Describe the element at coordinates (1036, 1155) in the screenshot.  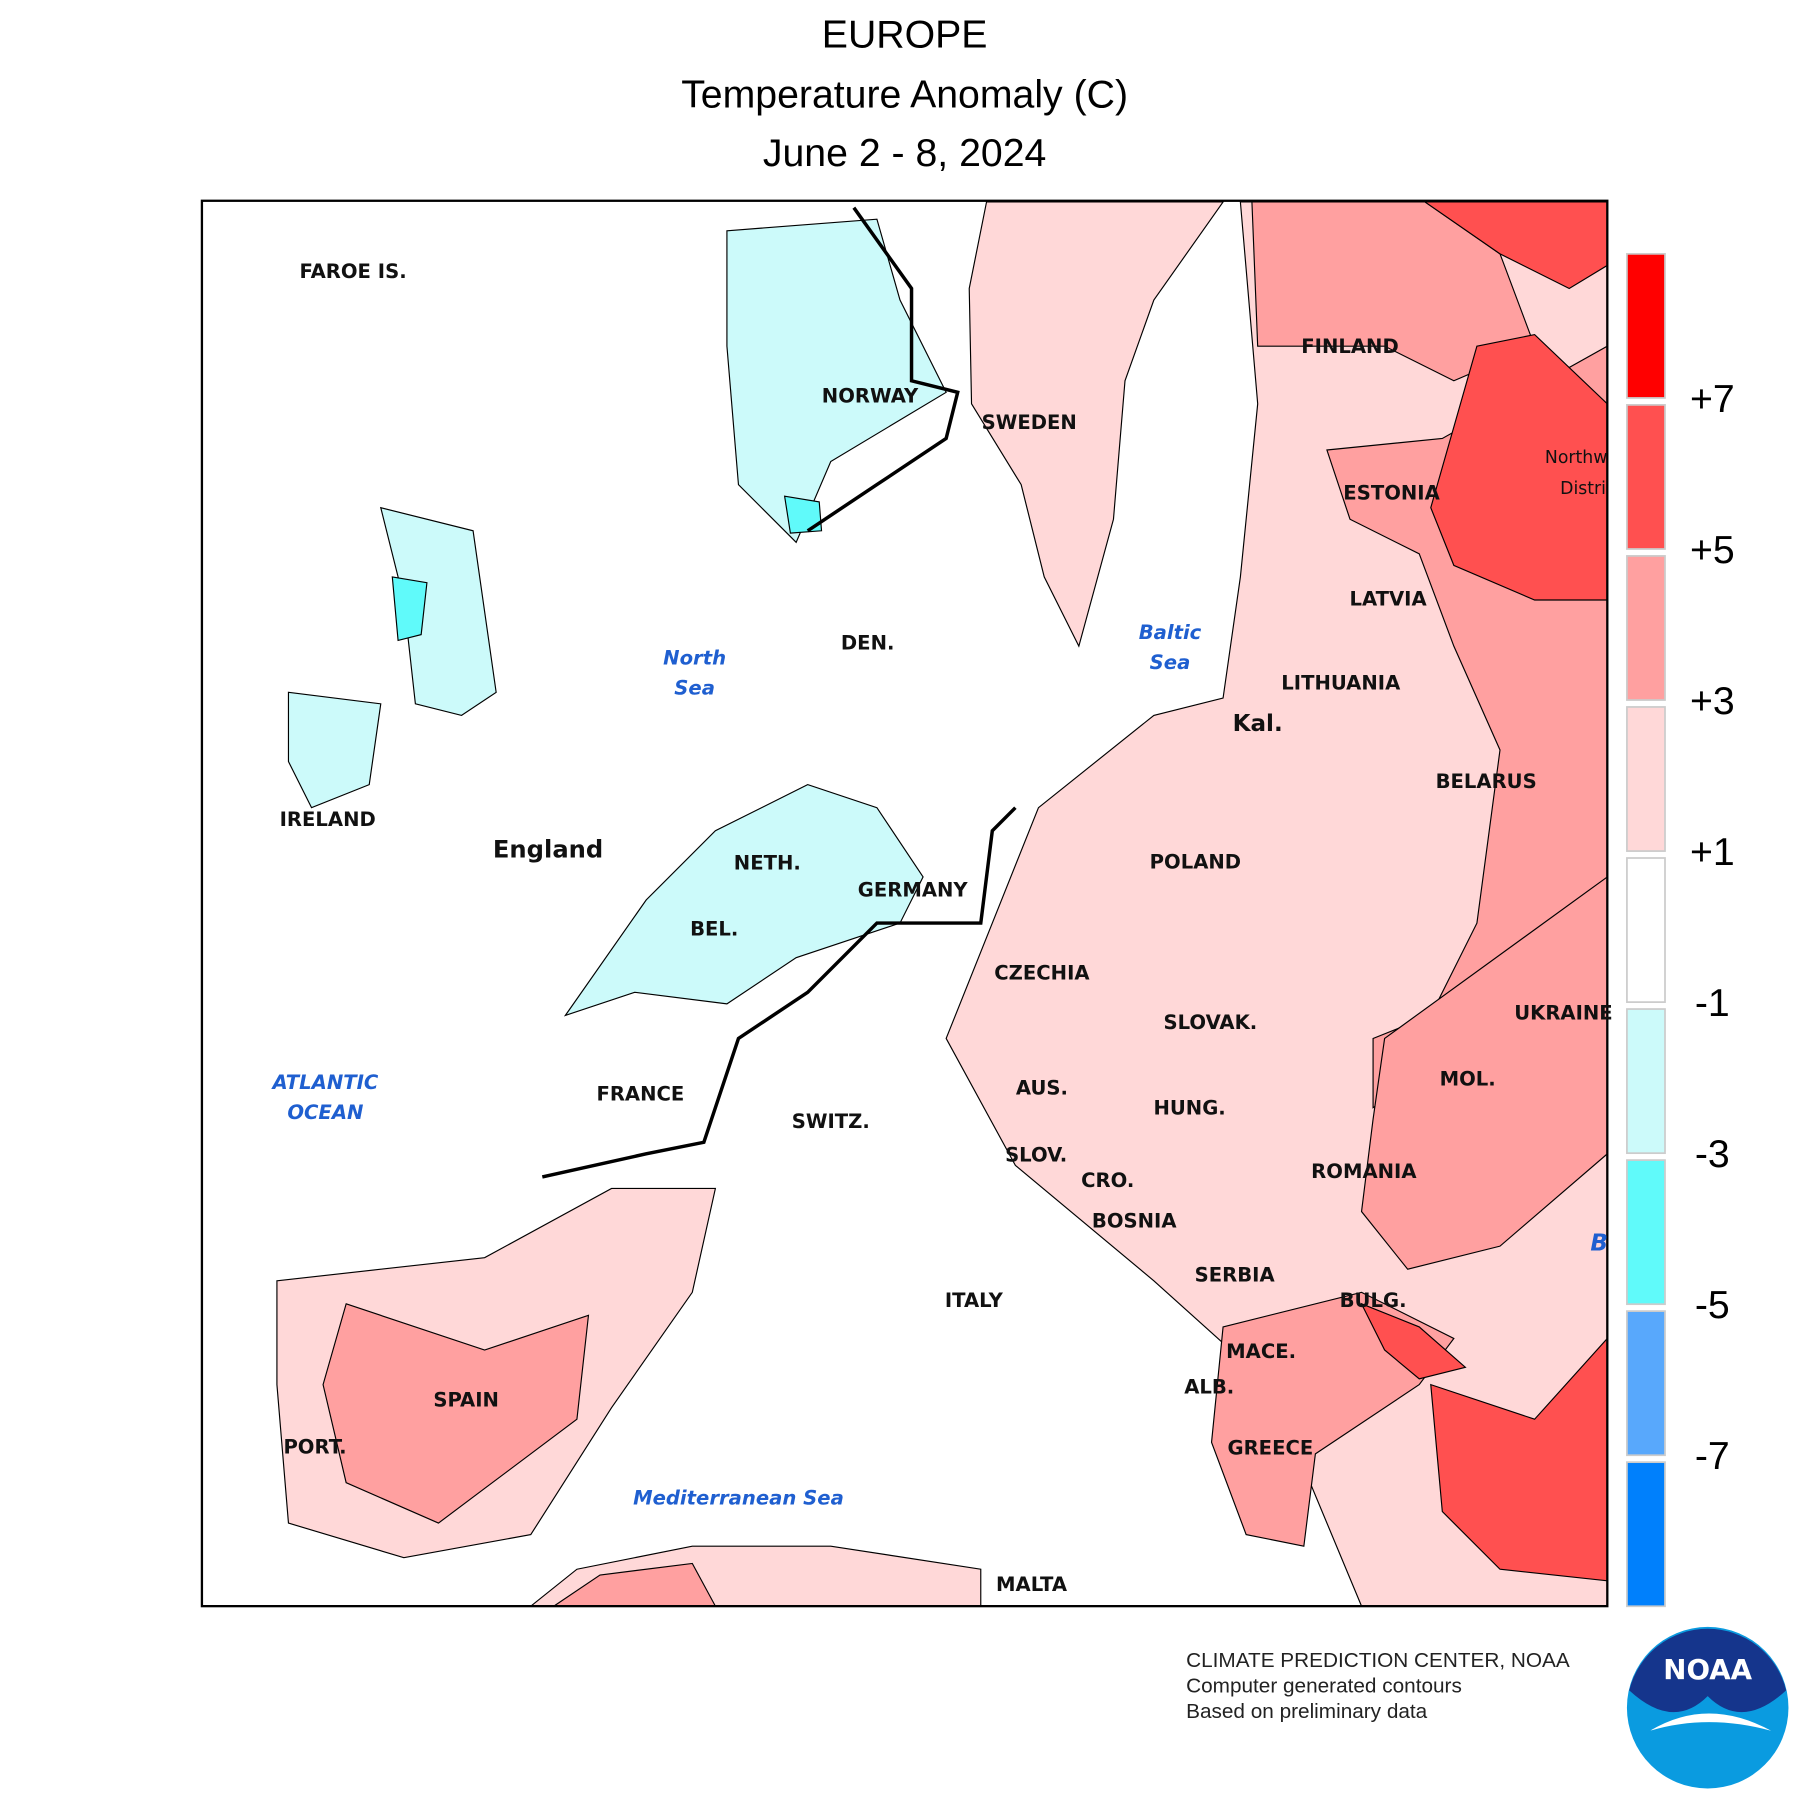
I see `place-label: SLOV.` at that location.